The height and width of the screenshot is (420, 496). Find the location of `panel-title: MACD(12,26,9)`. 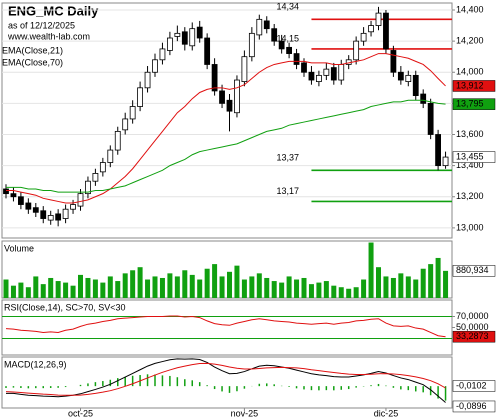

panel-title: MACD(12,26,9) is located at coordinates (35, 364).